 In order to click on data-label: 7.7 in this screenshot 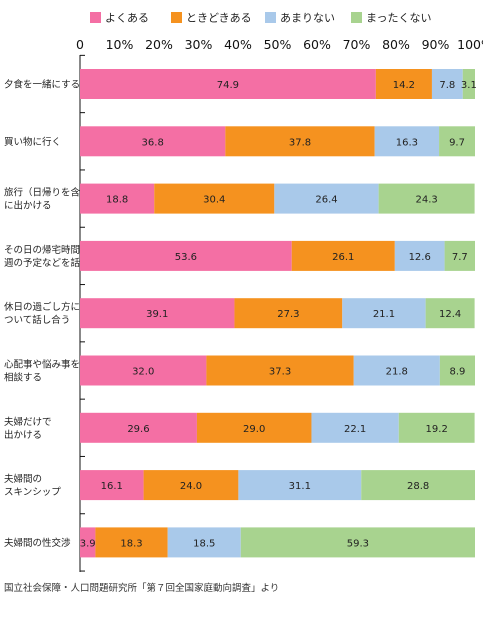, I will do `click(460, 257)`.